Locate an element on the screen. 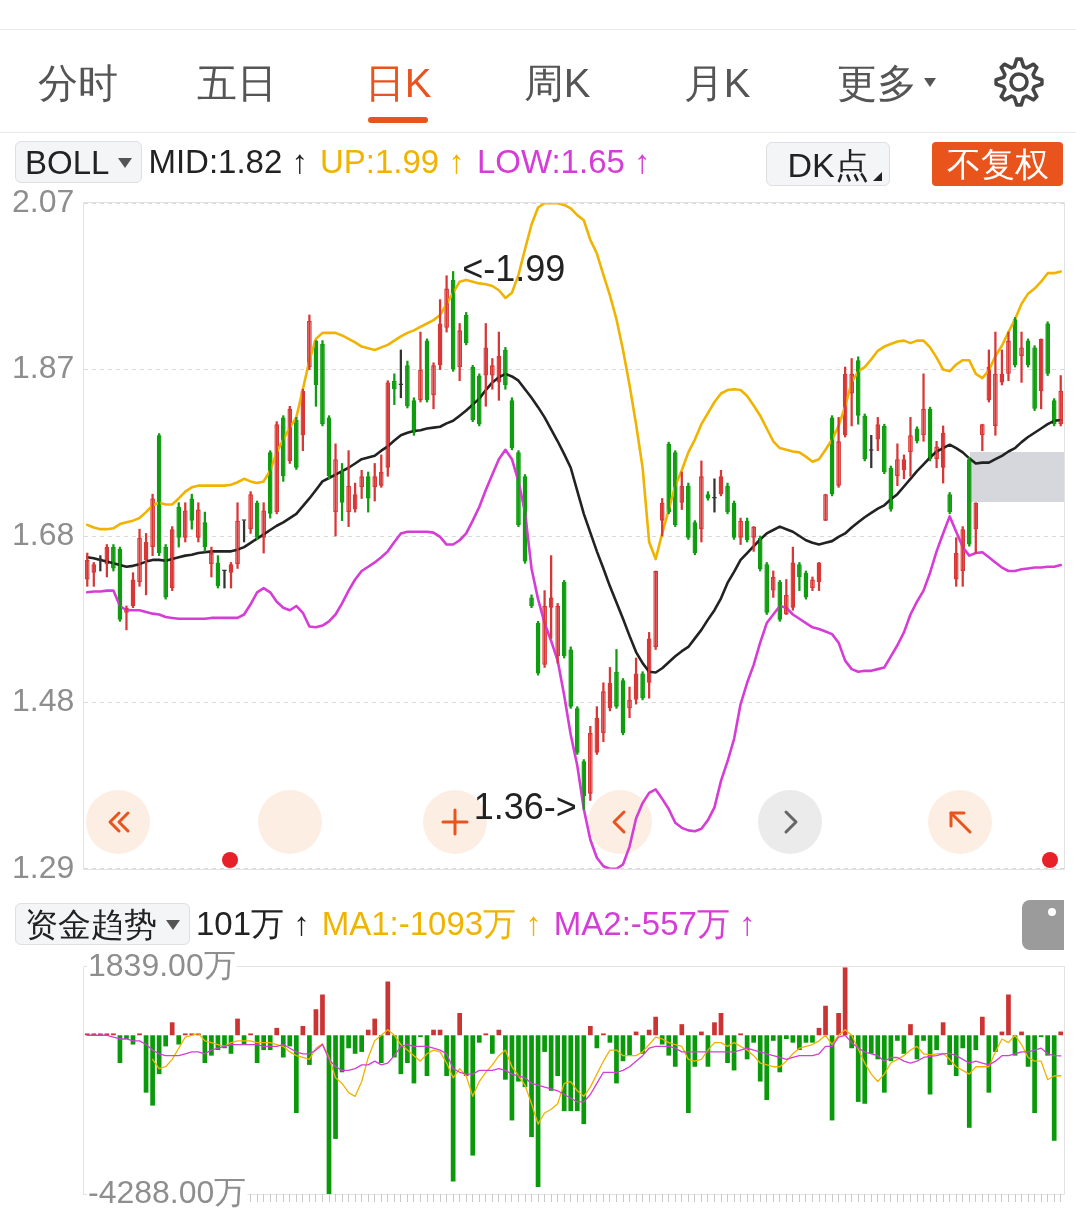 The height and width of the screenshot is (1228, 1076). text: 不复权 is located at coordinates (997, 164).